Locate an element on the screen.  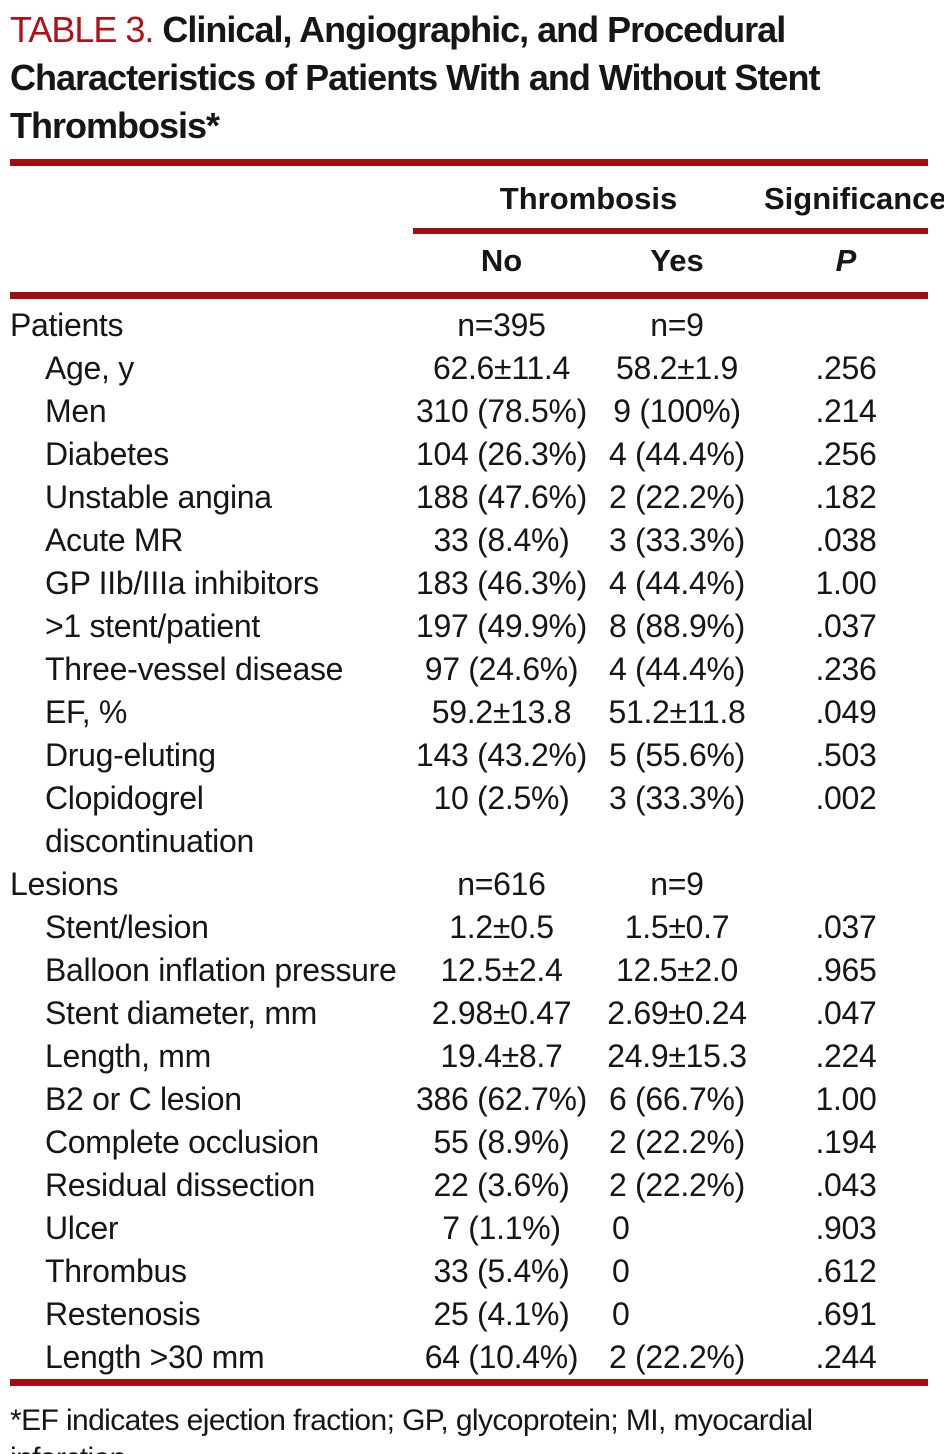
row-label: Residual dissection is located at coordinates (180, 1185).